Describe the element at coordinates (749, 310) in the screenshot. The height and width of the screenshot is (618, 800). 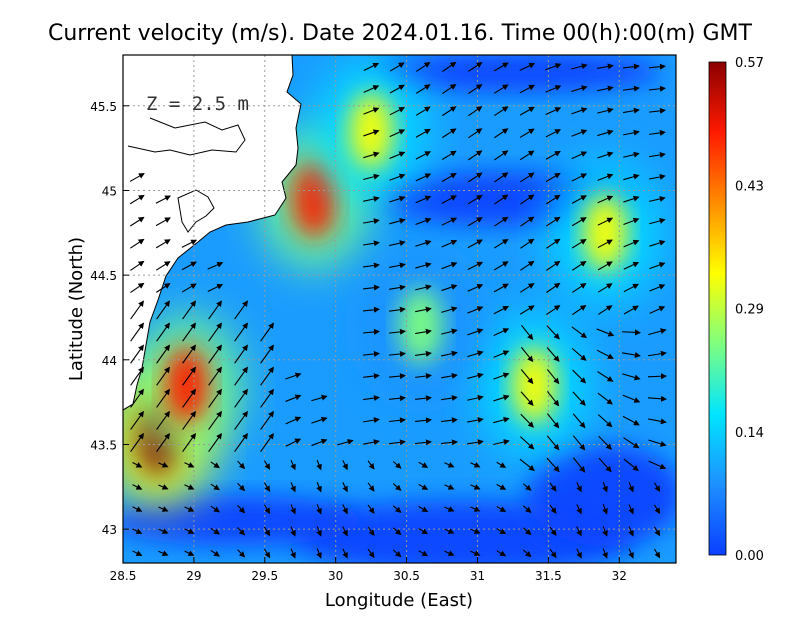
I see `colorbar-ticks: 0.00 0.14 0.29 0.43 0.57` at that location.